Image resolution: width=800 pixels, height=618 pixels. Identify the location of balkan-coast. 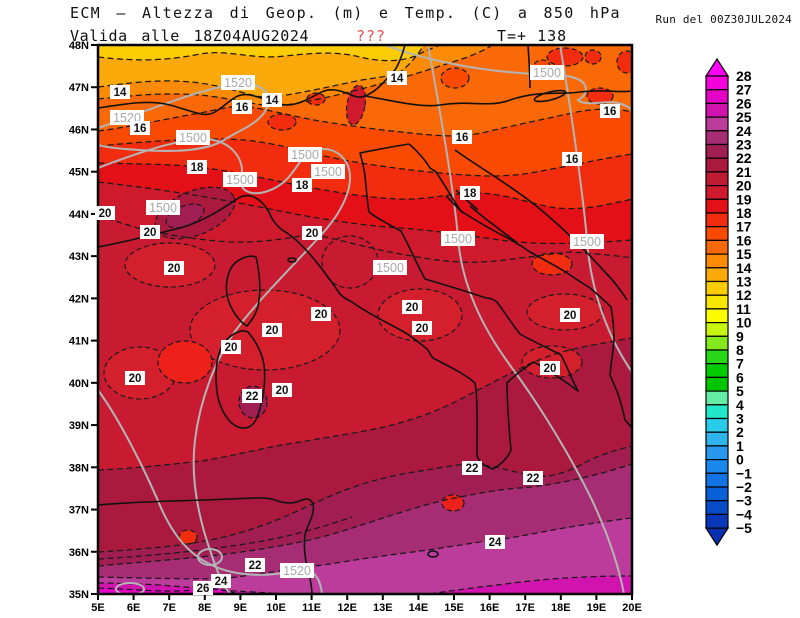
(520, 286).